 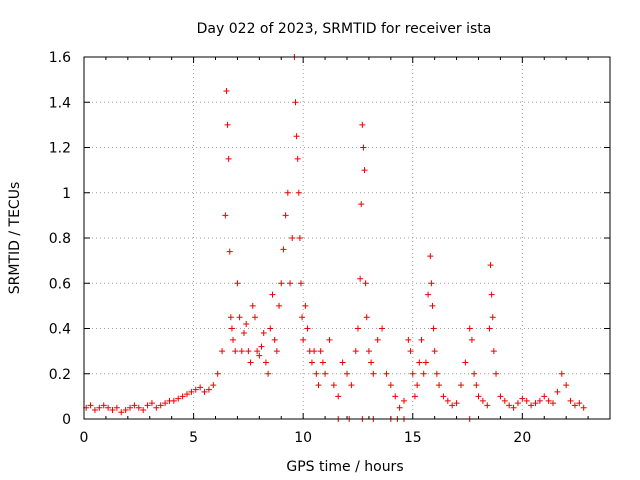 I want to click on y-tick-label: 1.4, so click(x=60, y=103).